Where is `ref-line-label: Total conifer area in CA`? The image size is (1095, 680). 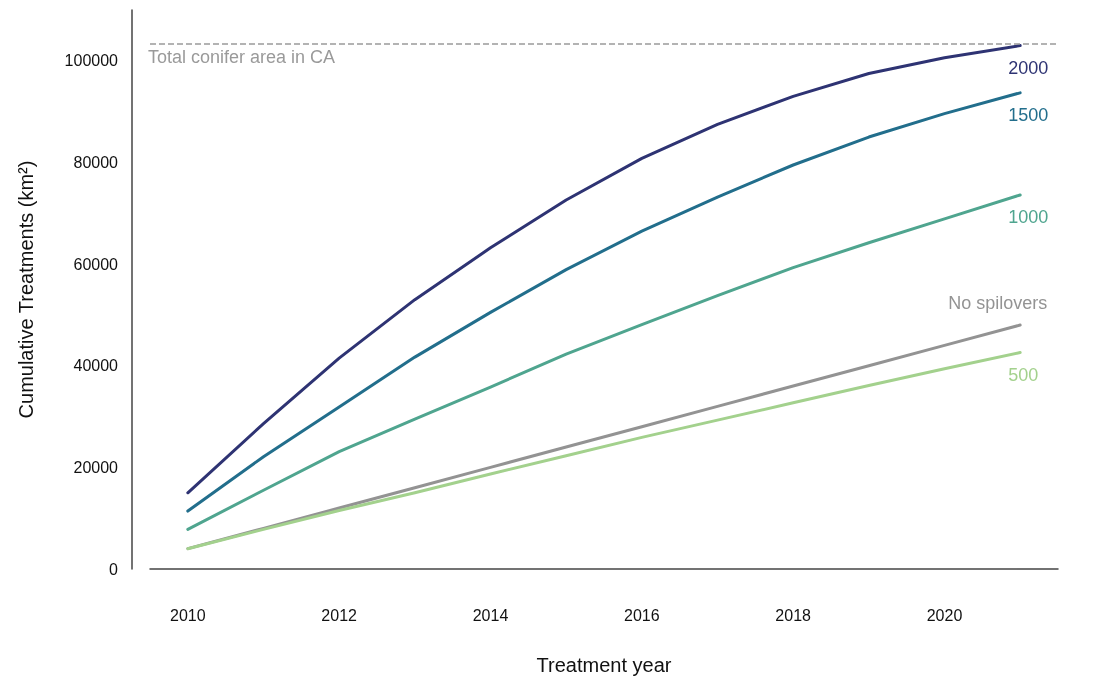 ref-line-label: Total conifer area in CA is located at coordinates (242, 57).